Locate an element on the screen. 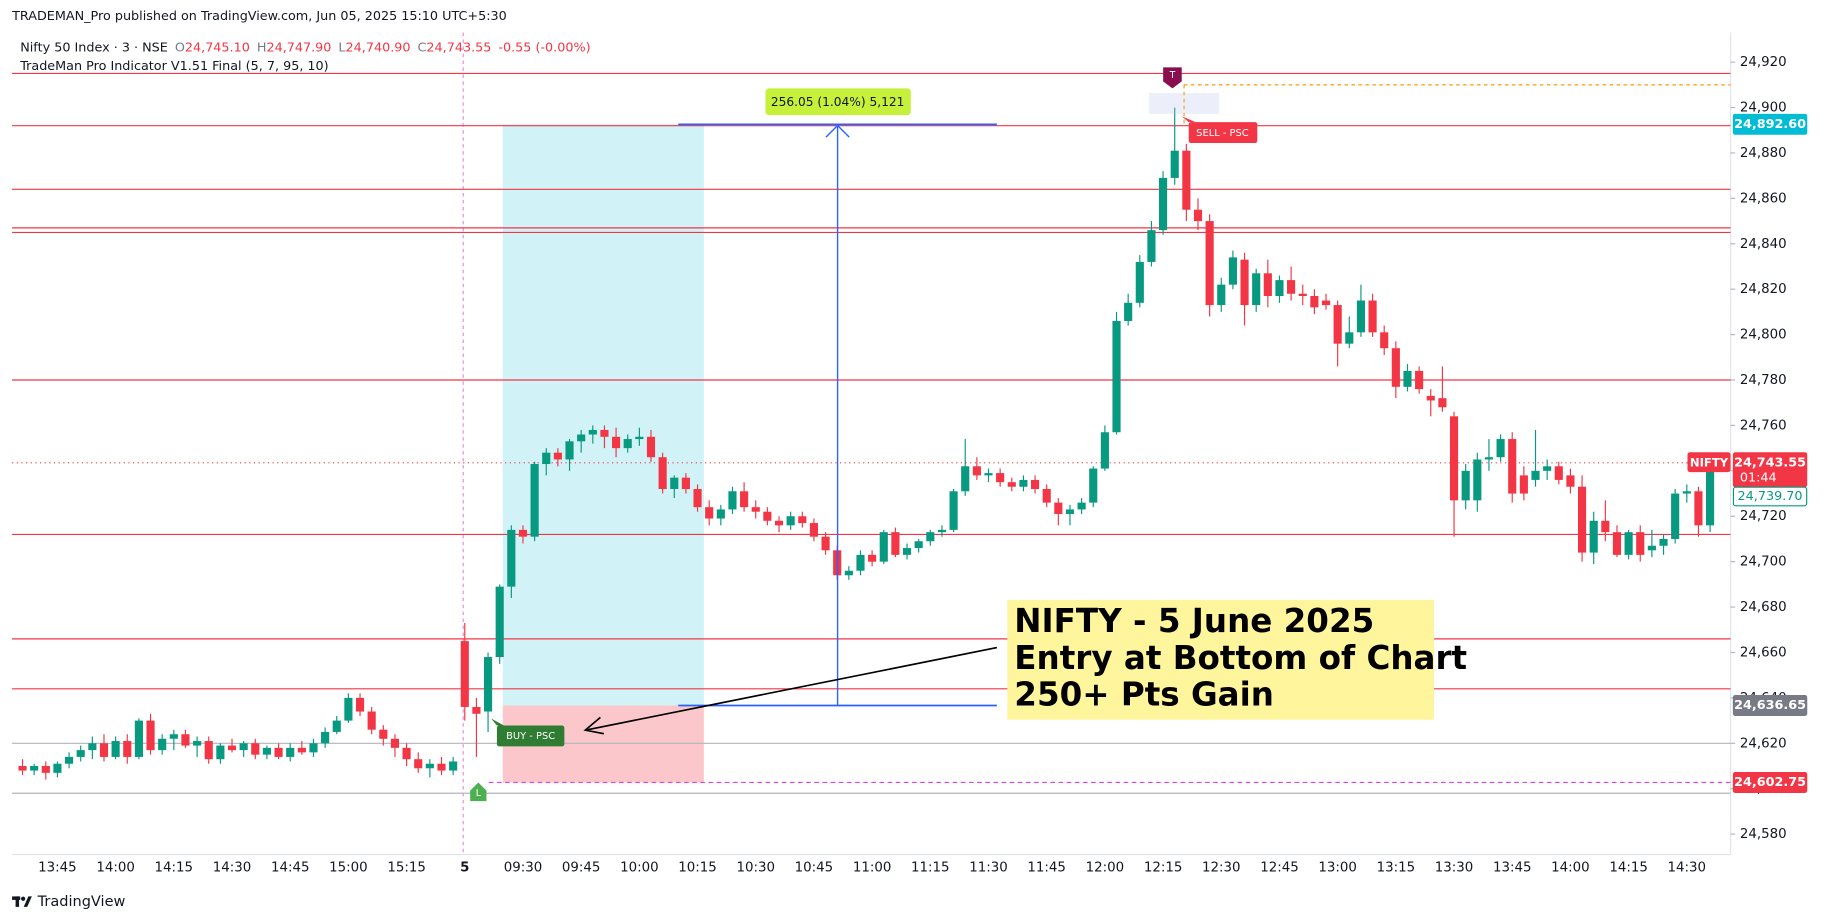 The image size is (1824, 922). x-tick-label: 11:30 is located at coordinates (988, 867).